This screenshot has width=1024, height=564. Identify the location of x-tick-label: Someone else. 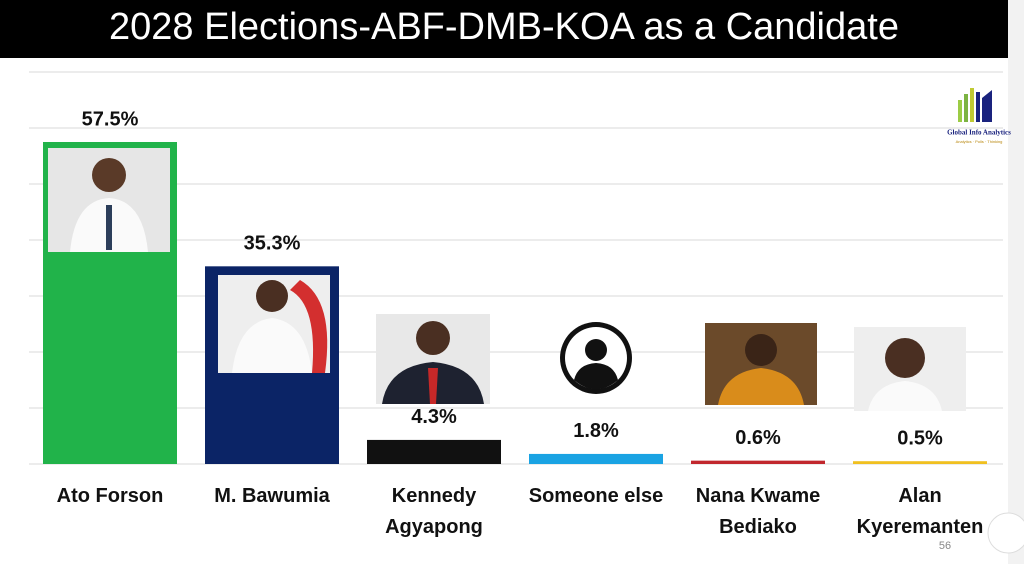
(596, 496).